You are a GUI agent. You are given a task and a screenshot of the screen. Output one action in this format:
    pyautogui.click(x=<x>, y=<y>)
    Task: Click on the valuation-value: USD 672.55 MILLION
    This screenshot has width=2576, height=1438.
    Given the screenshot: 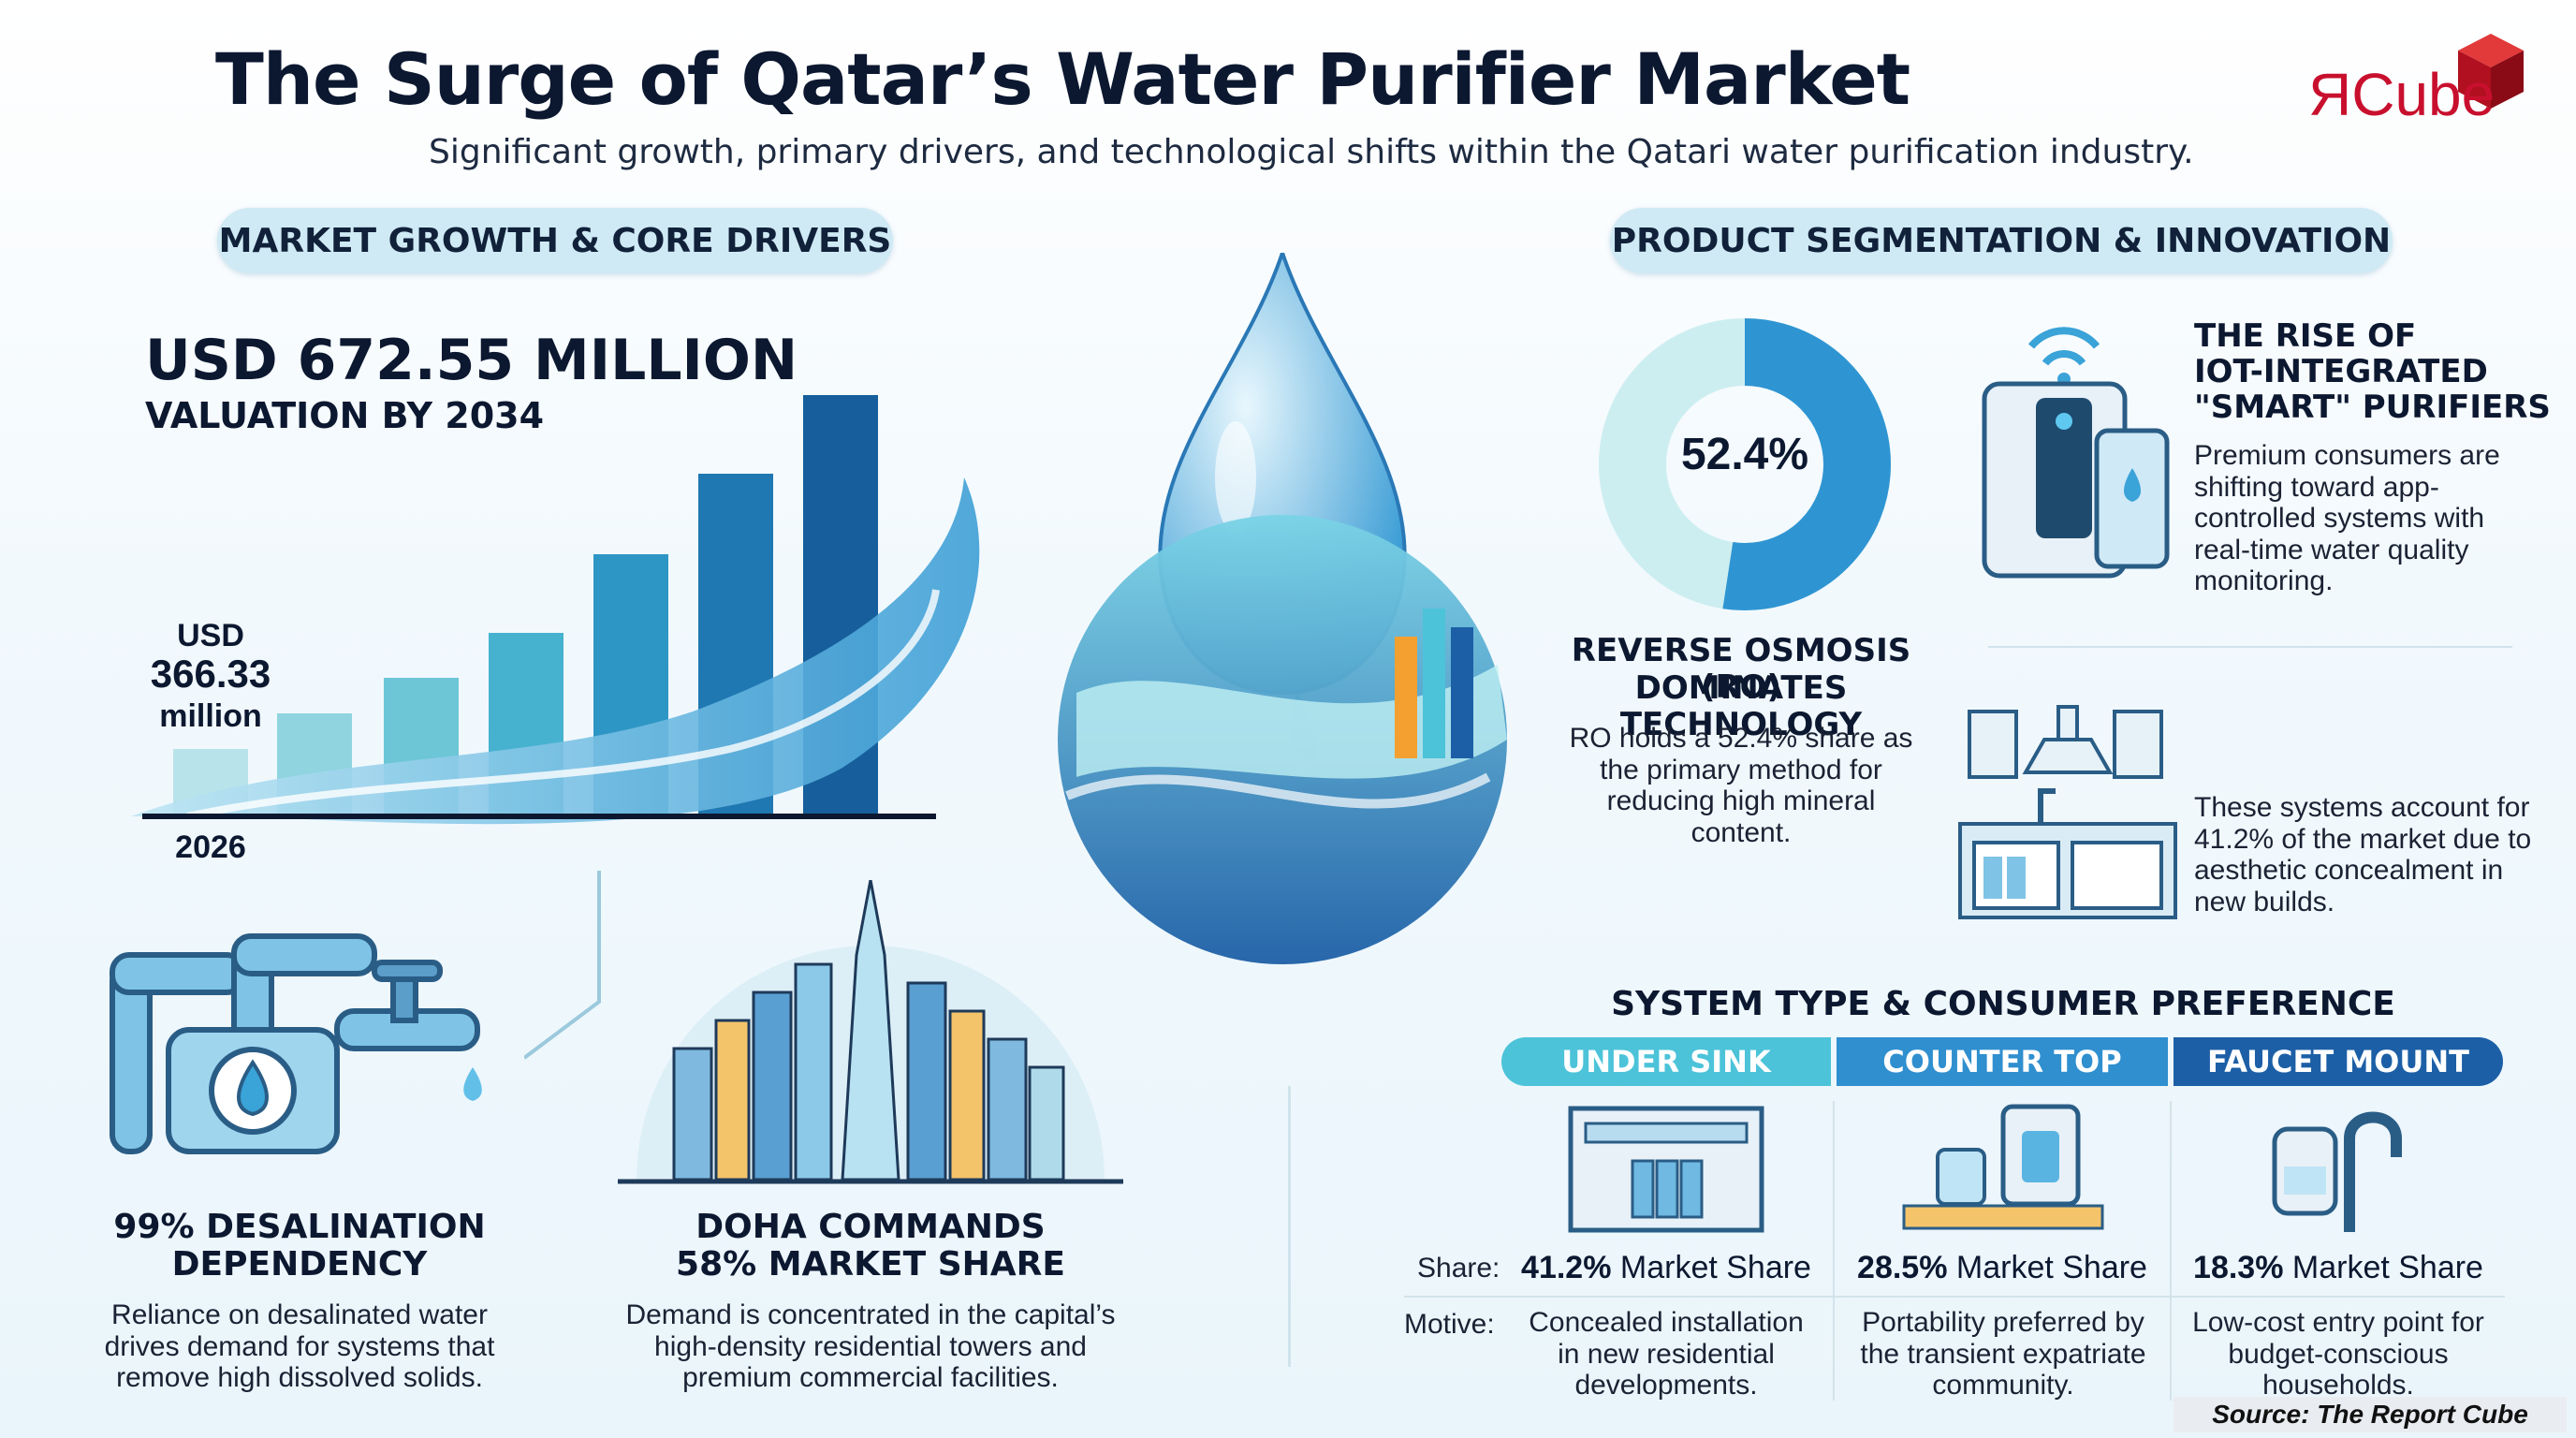 What is the action you would take?
    pyautogui.click(x=471, y=360)
    